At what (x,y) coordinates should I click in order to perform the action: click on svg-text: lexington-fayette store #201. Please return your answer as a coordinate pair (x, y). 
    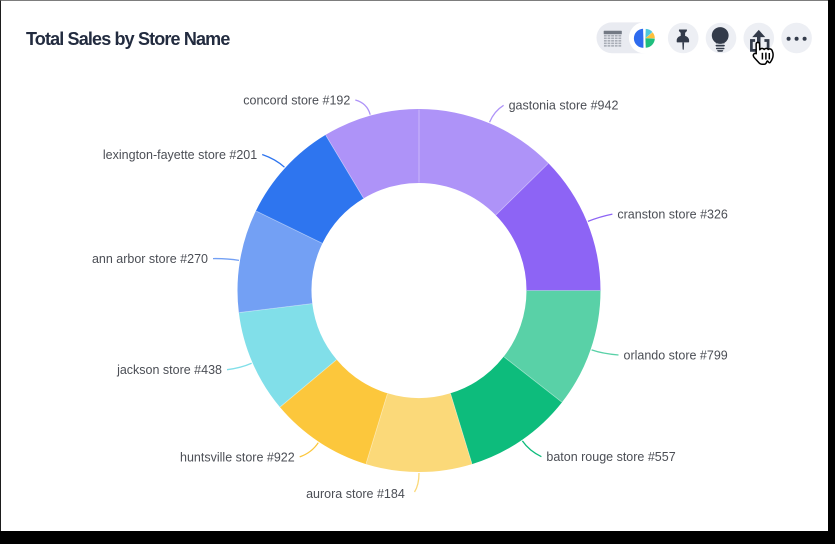
    Looking at the image, I should click on (180, 155).